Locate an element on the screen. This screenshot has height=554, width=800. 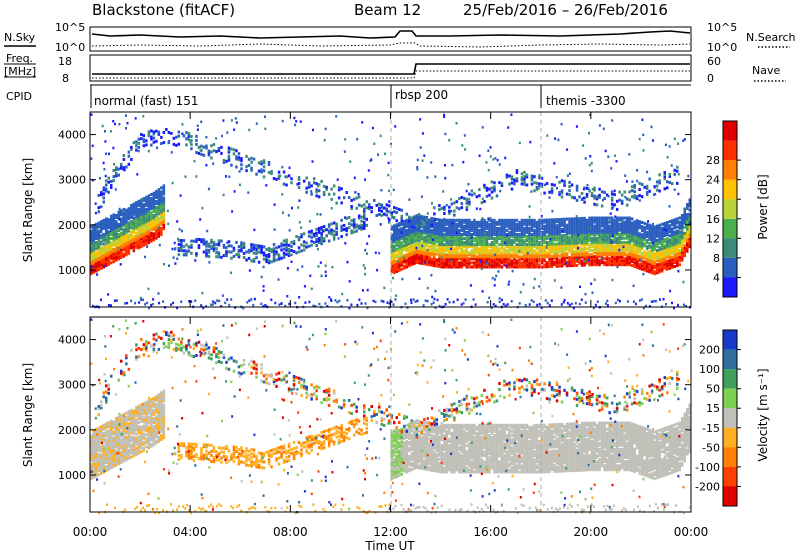
freq-label: Freq. is located at coordinates (19, 58).